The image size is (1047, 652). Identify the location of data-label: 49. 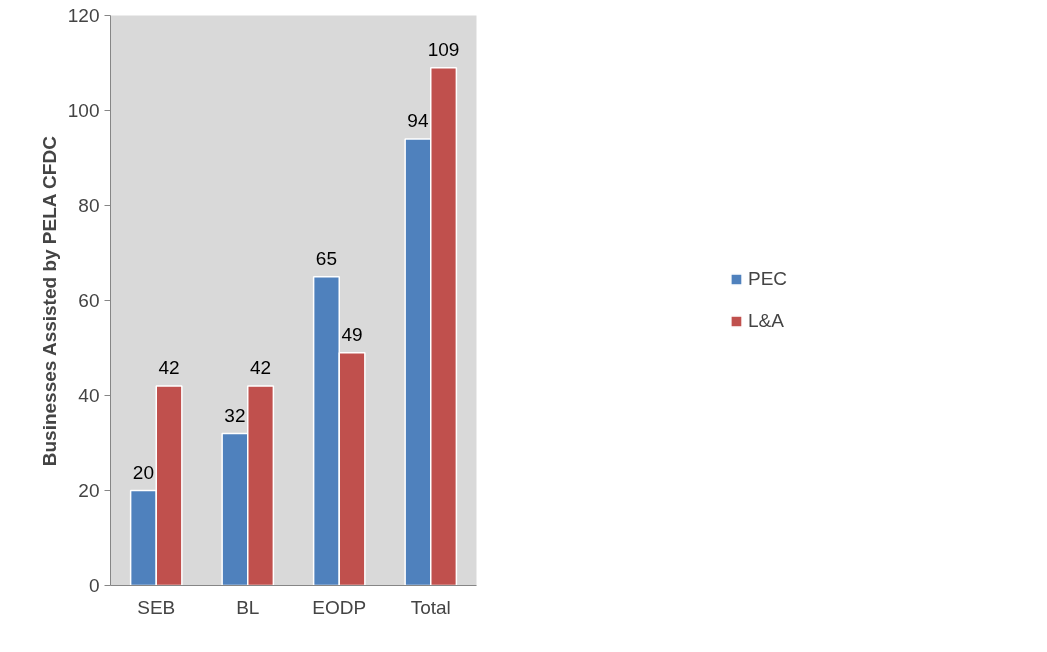
(352, 334).